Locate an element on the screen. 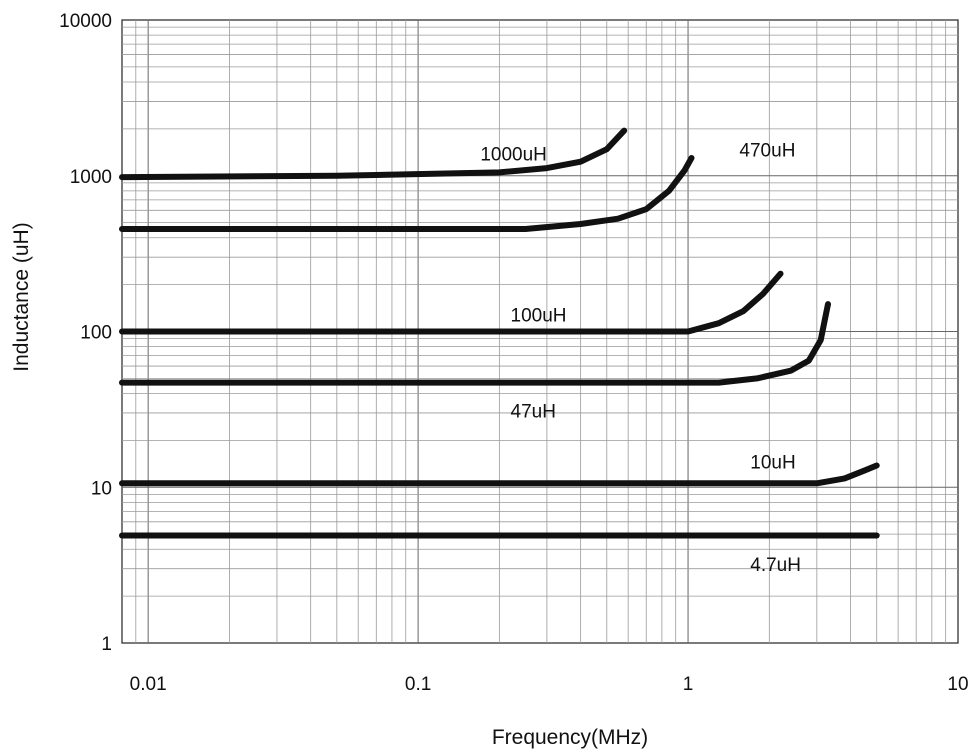 This screenshot has height=752, width=979. y-tick-label: 1 is located at coordinates (106, 644).